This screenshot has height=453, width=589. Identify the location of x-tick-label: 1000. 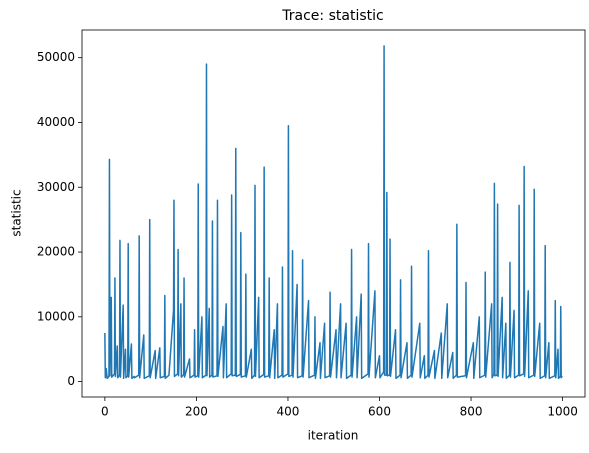
(562, 412).